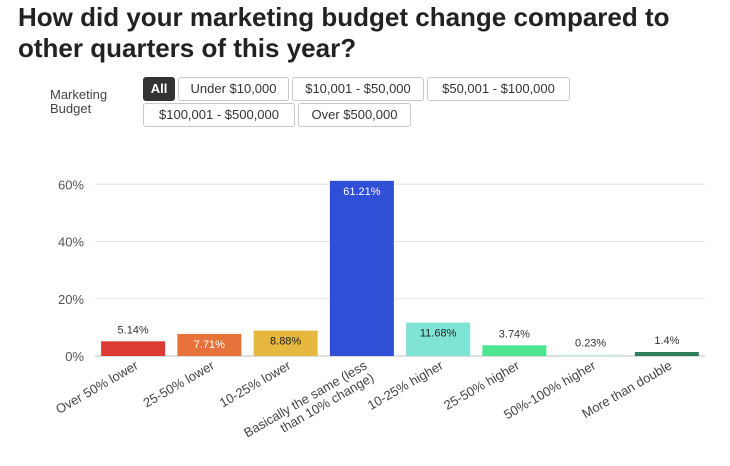  What do you see at coordinates (362, 192) in the screenshot?
I see `value-label: 61.21%` at bounding box center [362, 192].